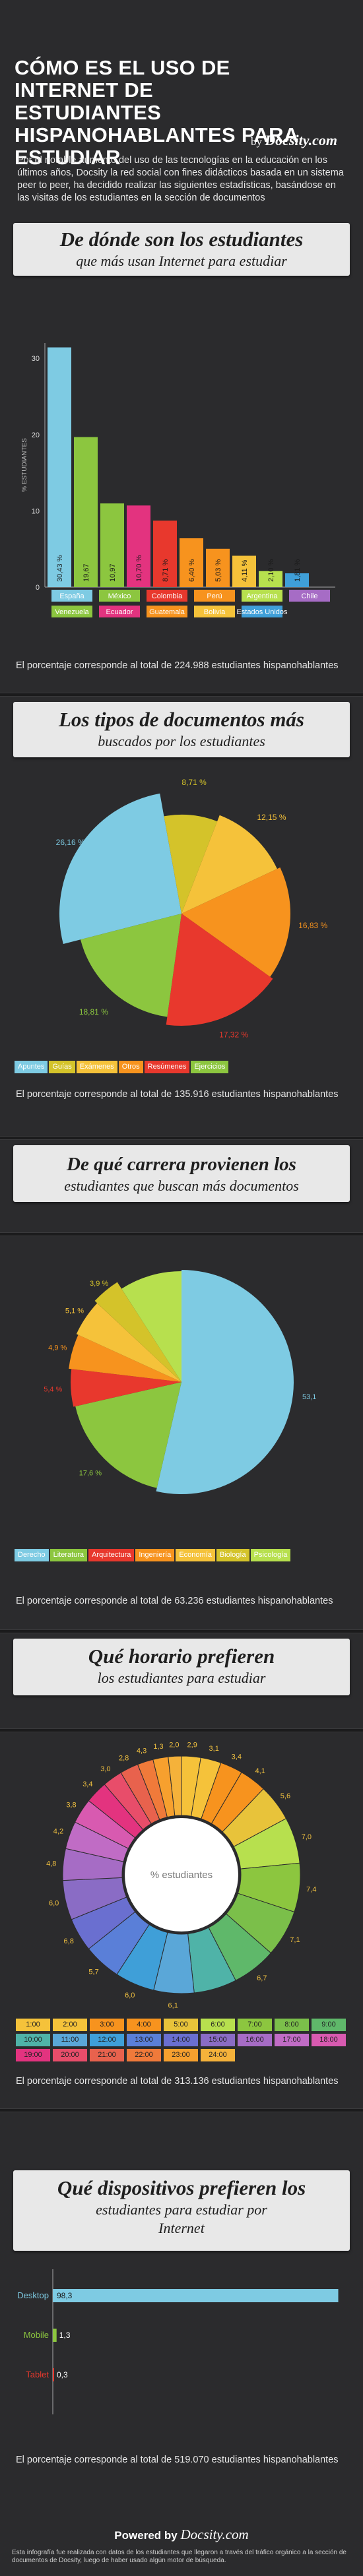  What do you see at coordinates (90, 1474) in the screenshot?
I see `slice-value-label: 17,6 %` at bounding box center [90, 1474].